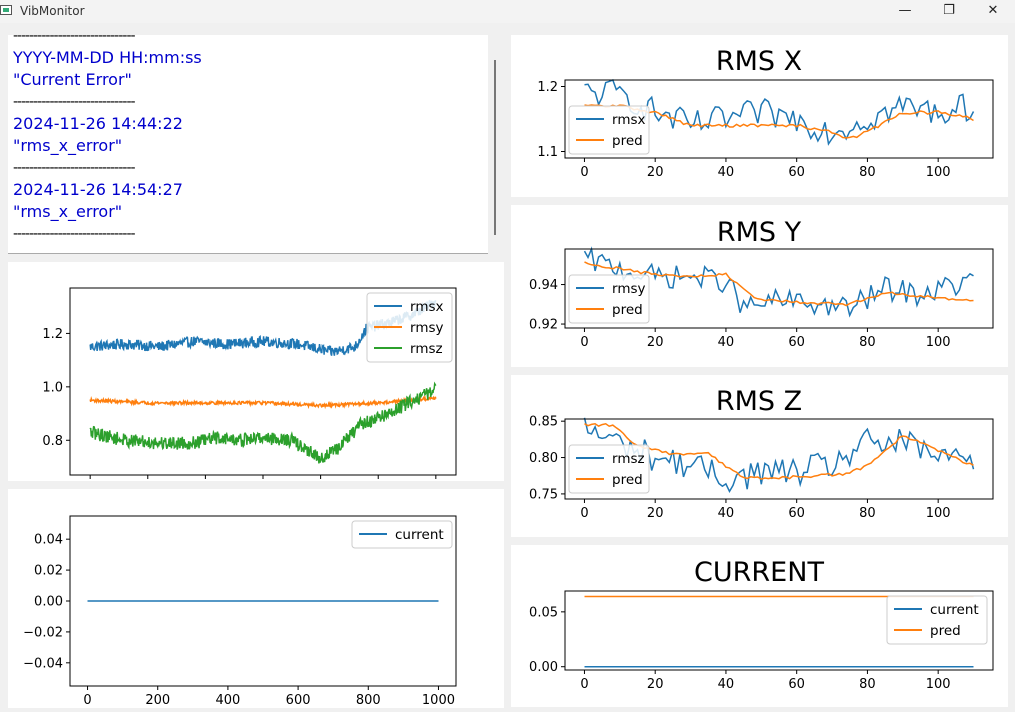  Describe the element at coordinates (949, 10) in the screenshot. I see `maximize-button: ❐` at that location.